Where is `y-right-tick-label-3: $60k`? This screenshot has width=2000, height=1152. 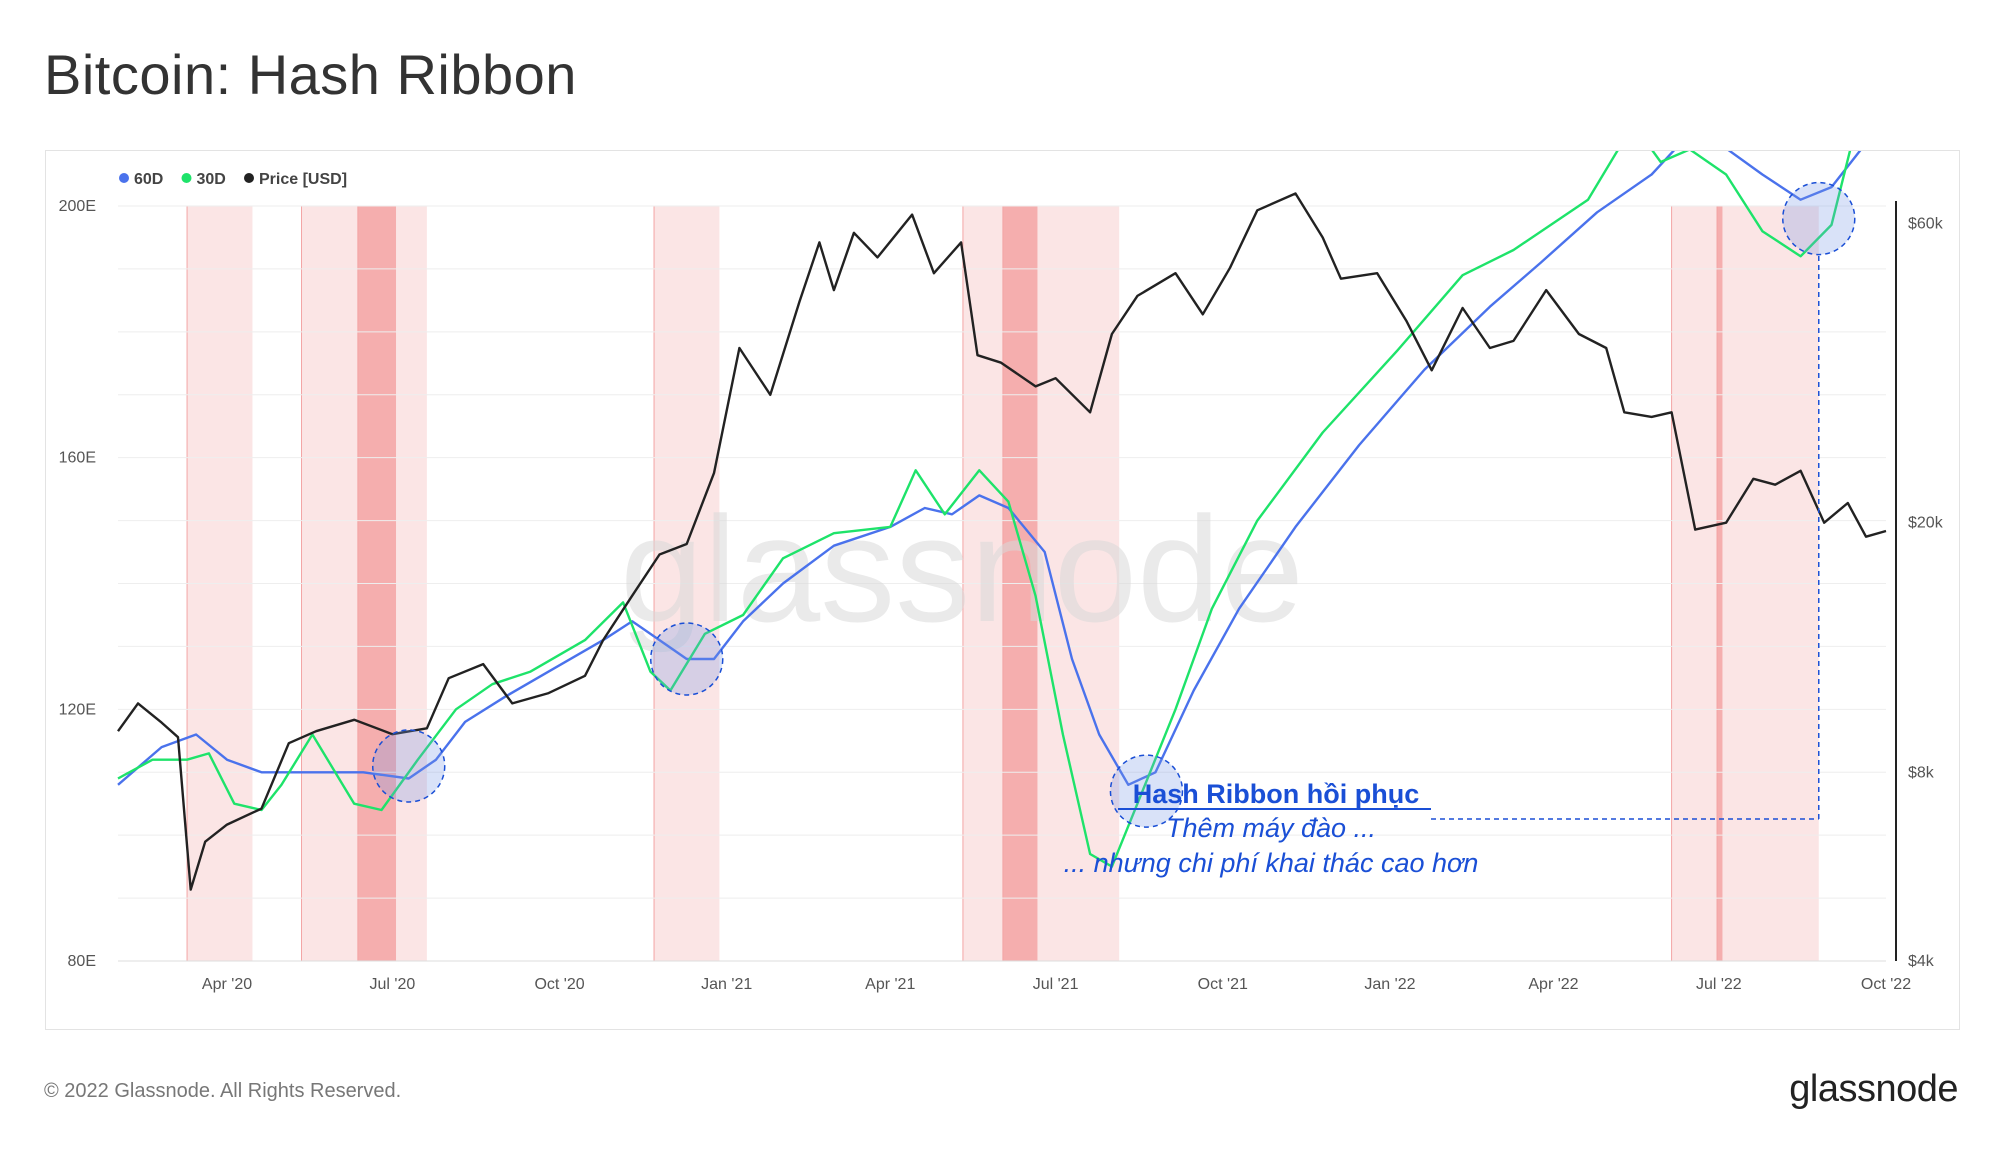 y-right-tick-label-3: $60k is located at coordinates (1926, 224).